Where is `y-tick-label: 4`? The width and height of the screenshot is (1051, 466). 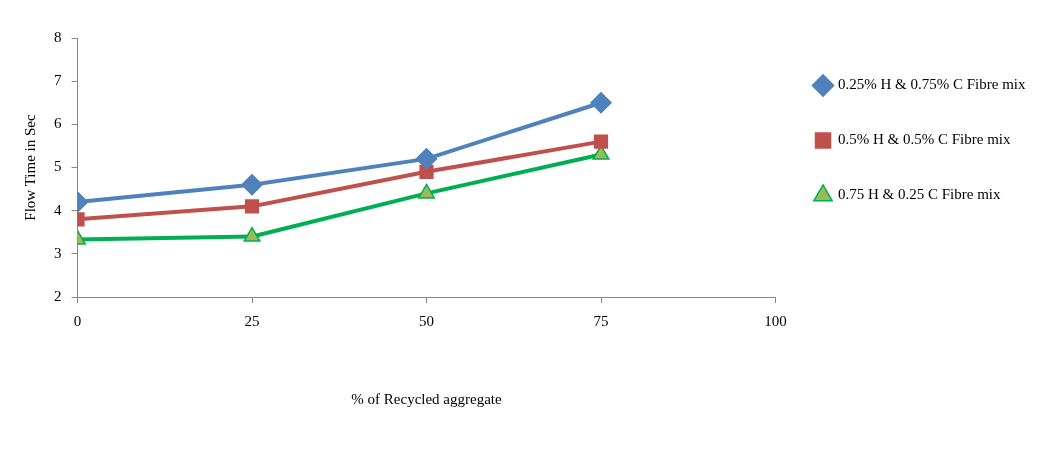 y-tick-label: 4 is located at coordinates (58, 209).